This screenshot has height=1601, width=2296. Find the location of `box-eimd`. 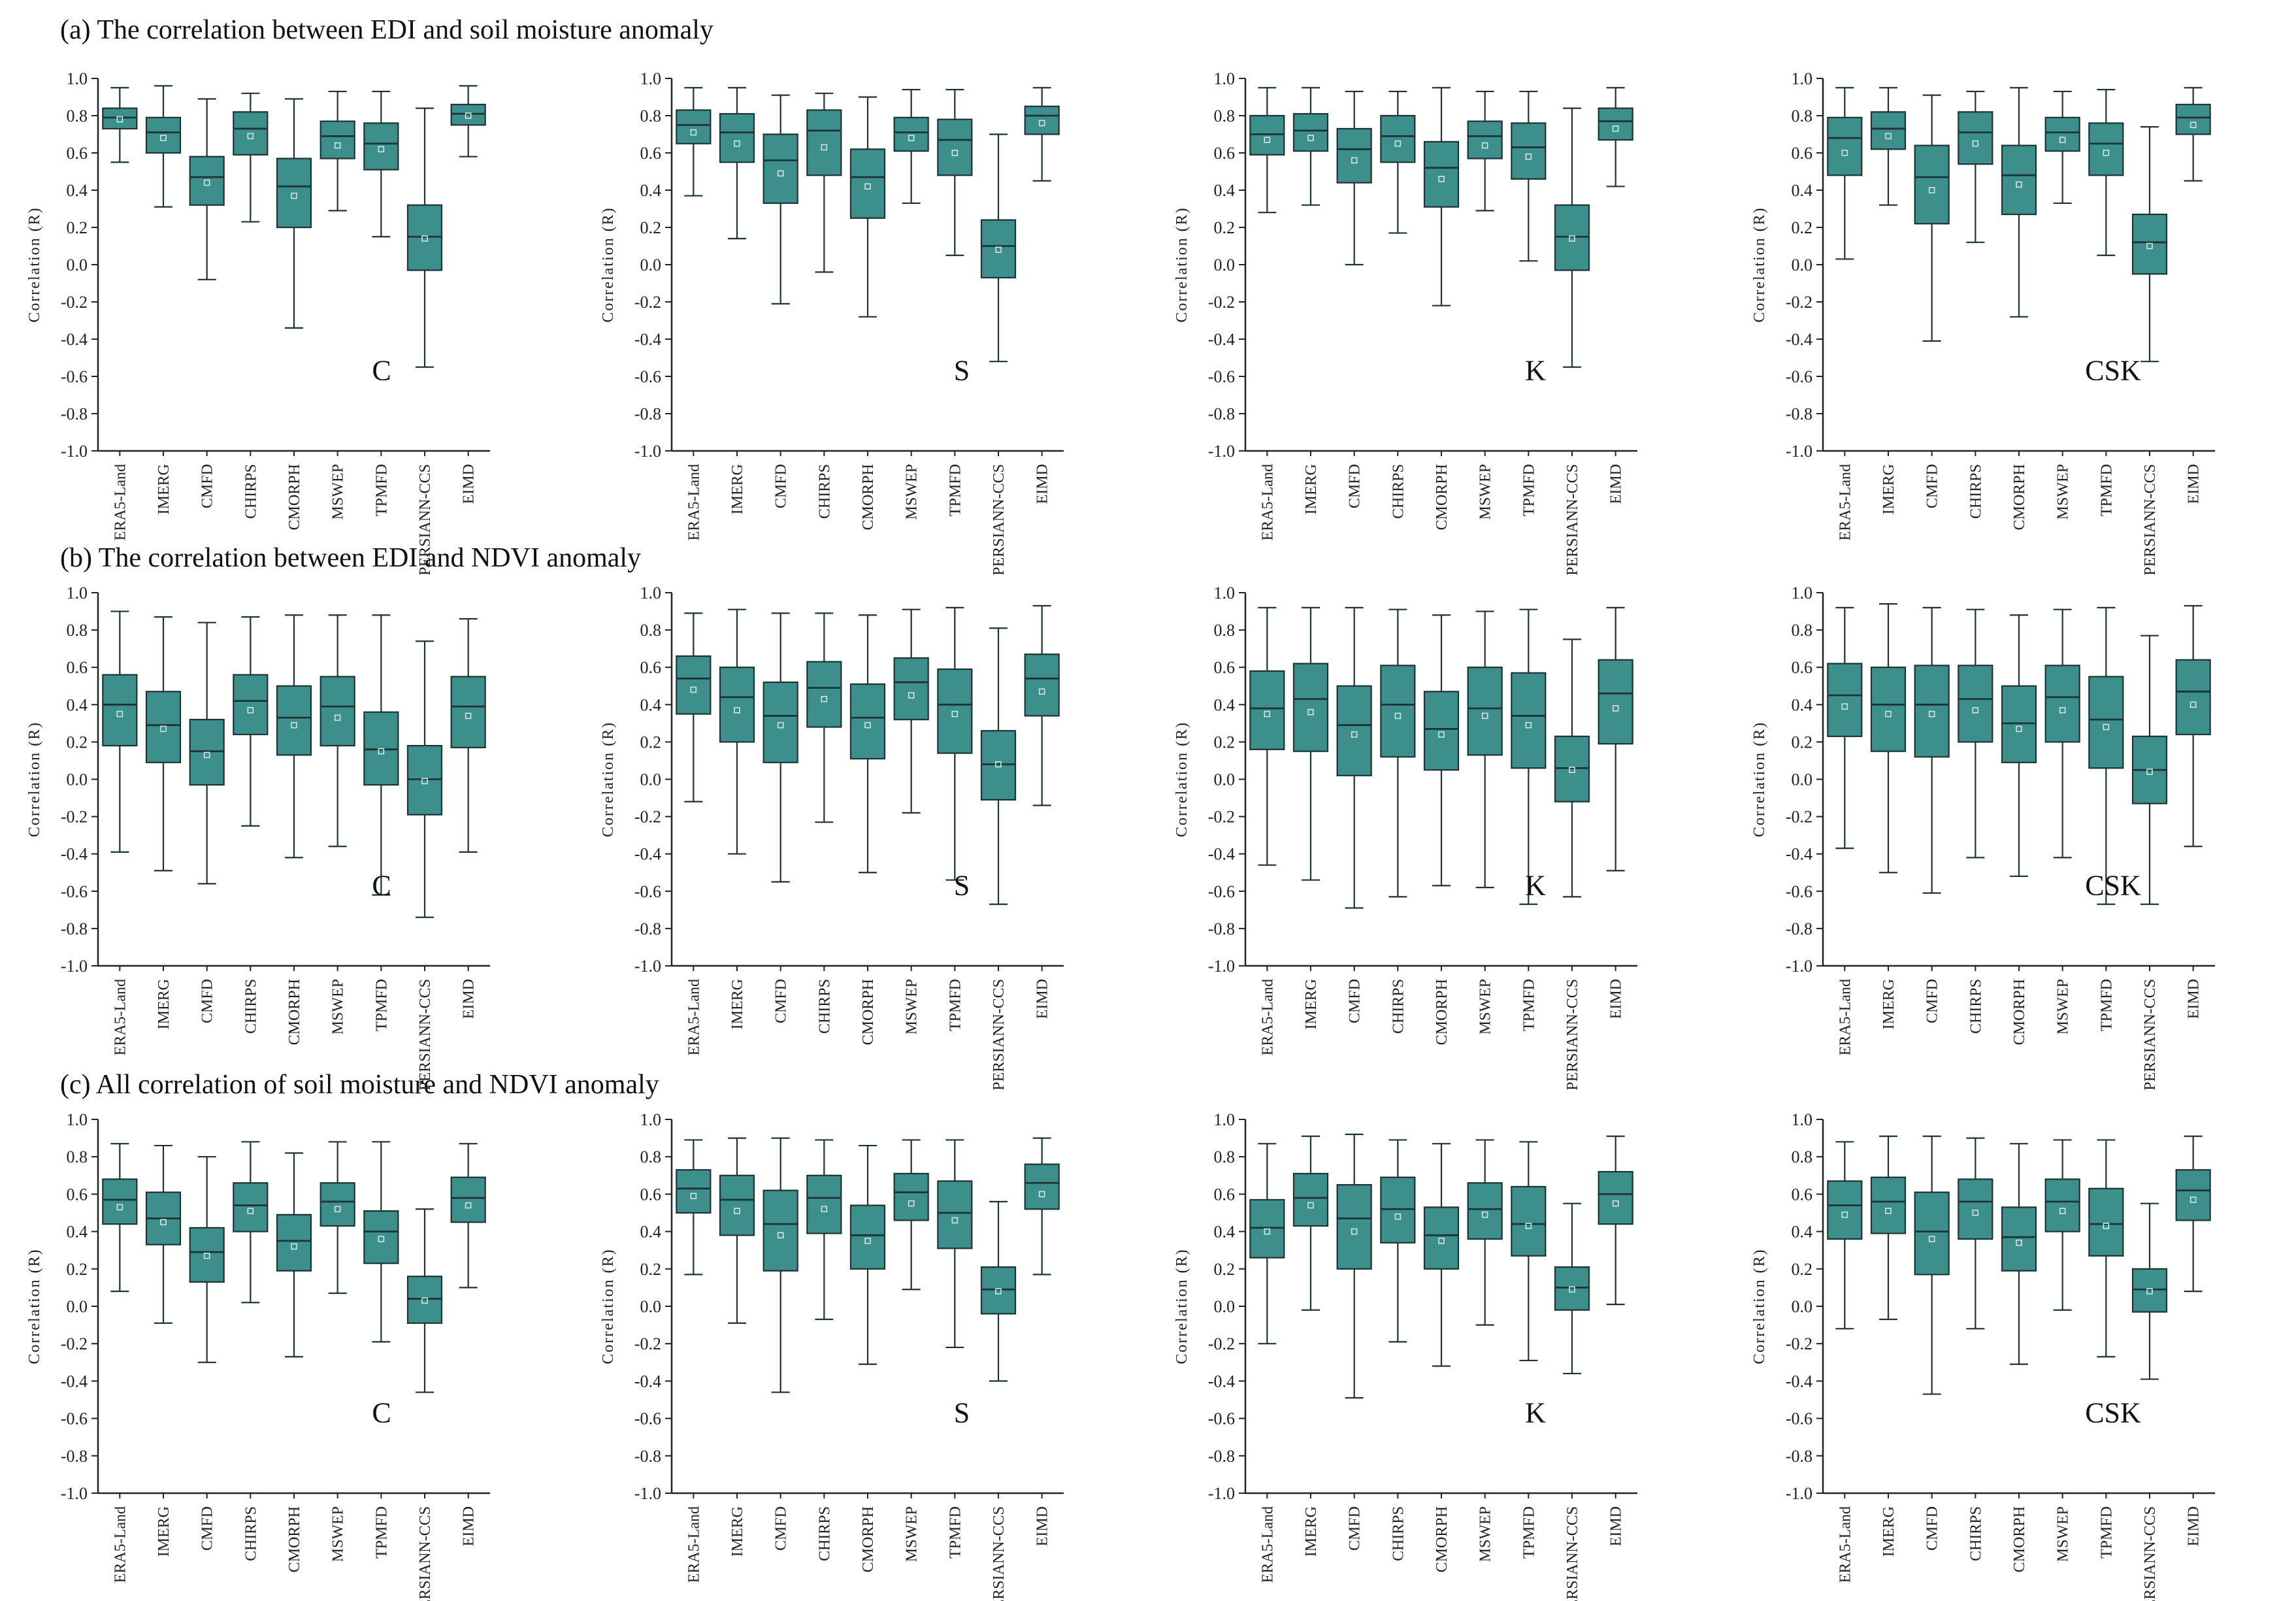

box-eimd is located at coordinates (468, 1216).